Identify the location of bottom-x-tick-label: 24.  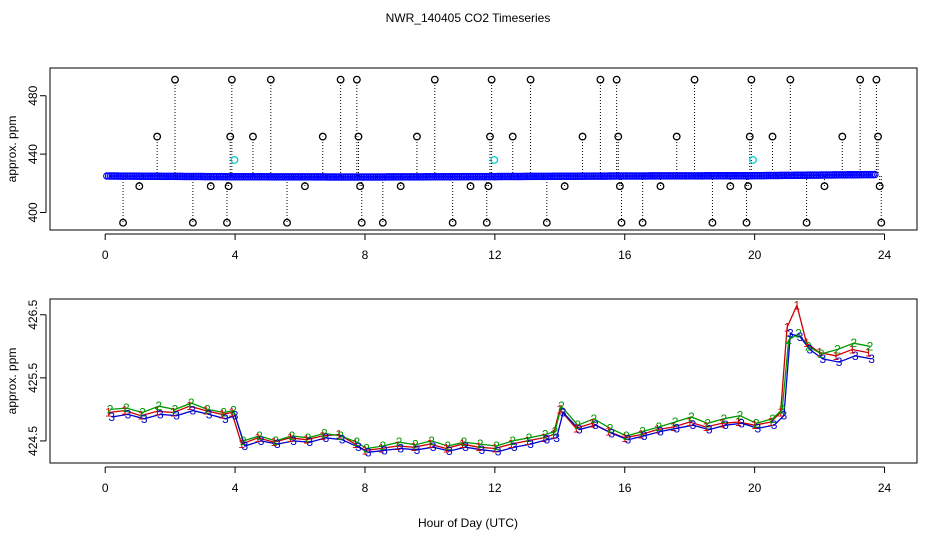
(885, 488).